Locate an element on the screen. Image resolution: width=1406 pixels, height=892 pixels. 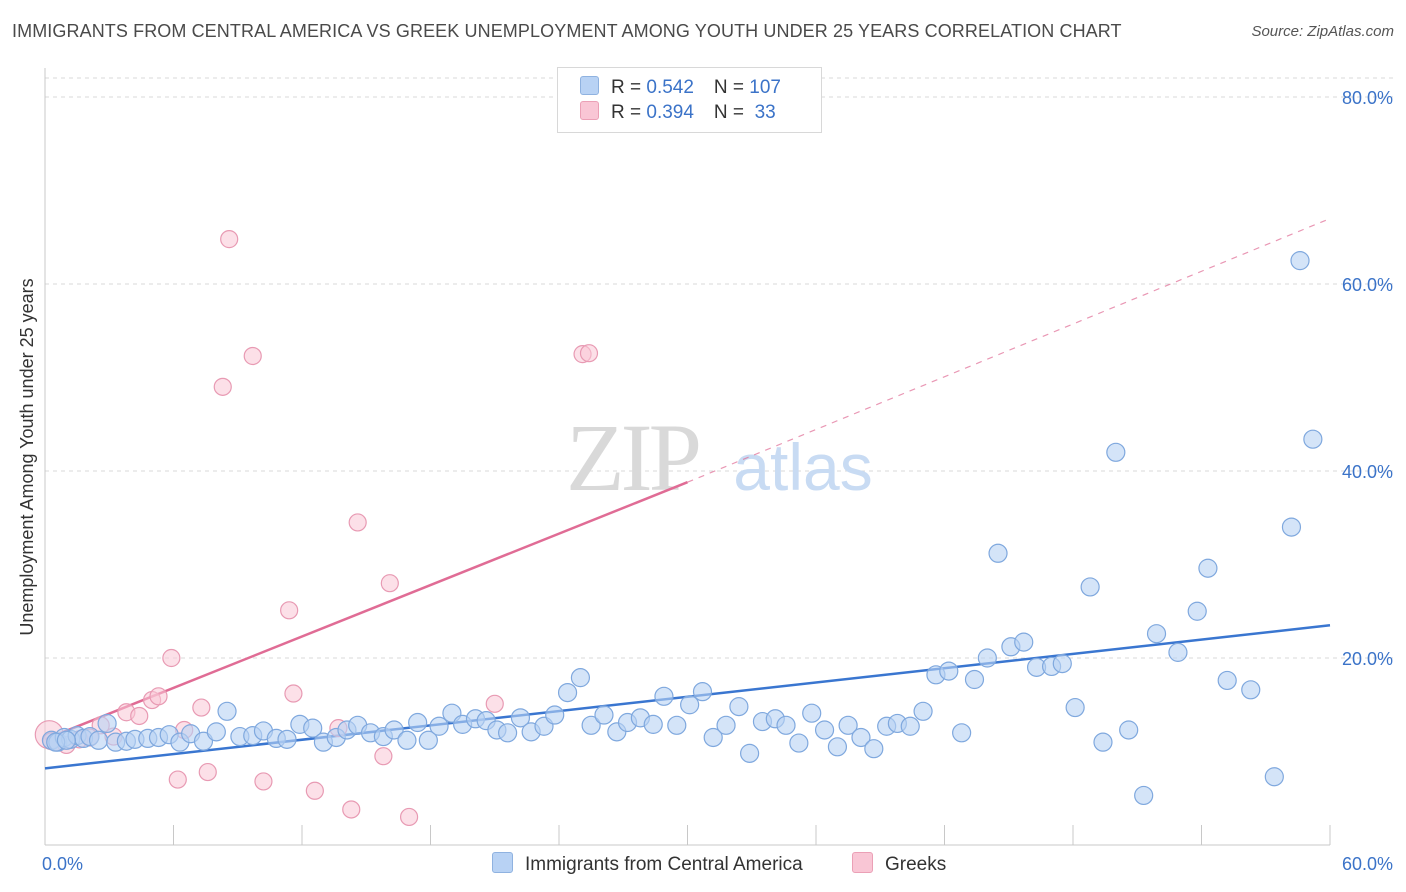
y-tick-label: 20.0% is located at coordinates (1367, 659).